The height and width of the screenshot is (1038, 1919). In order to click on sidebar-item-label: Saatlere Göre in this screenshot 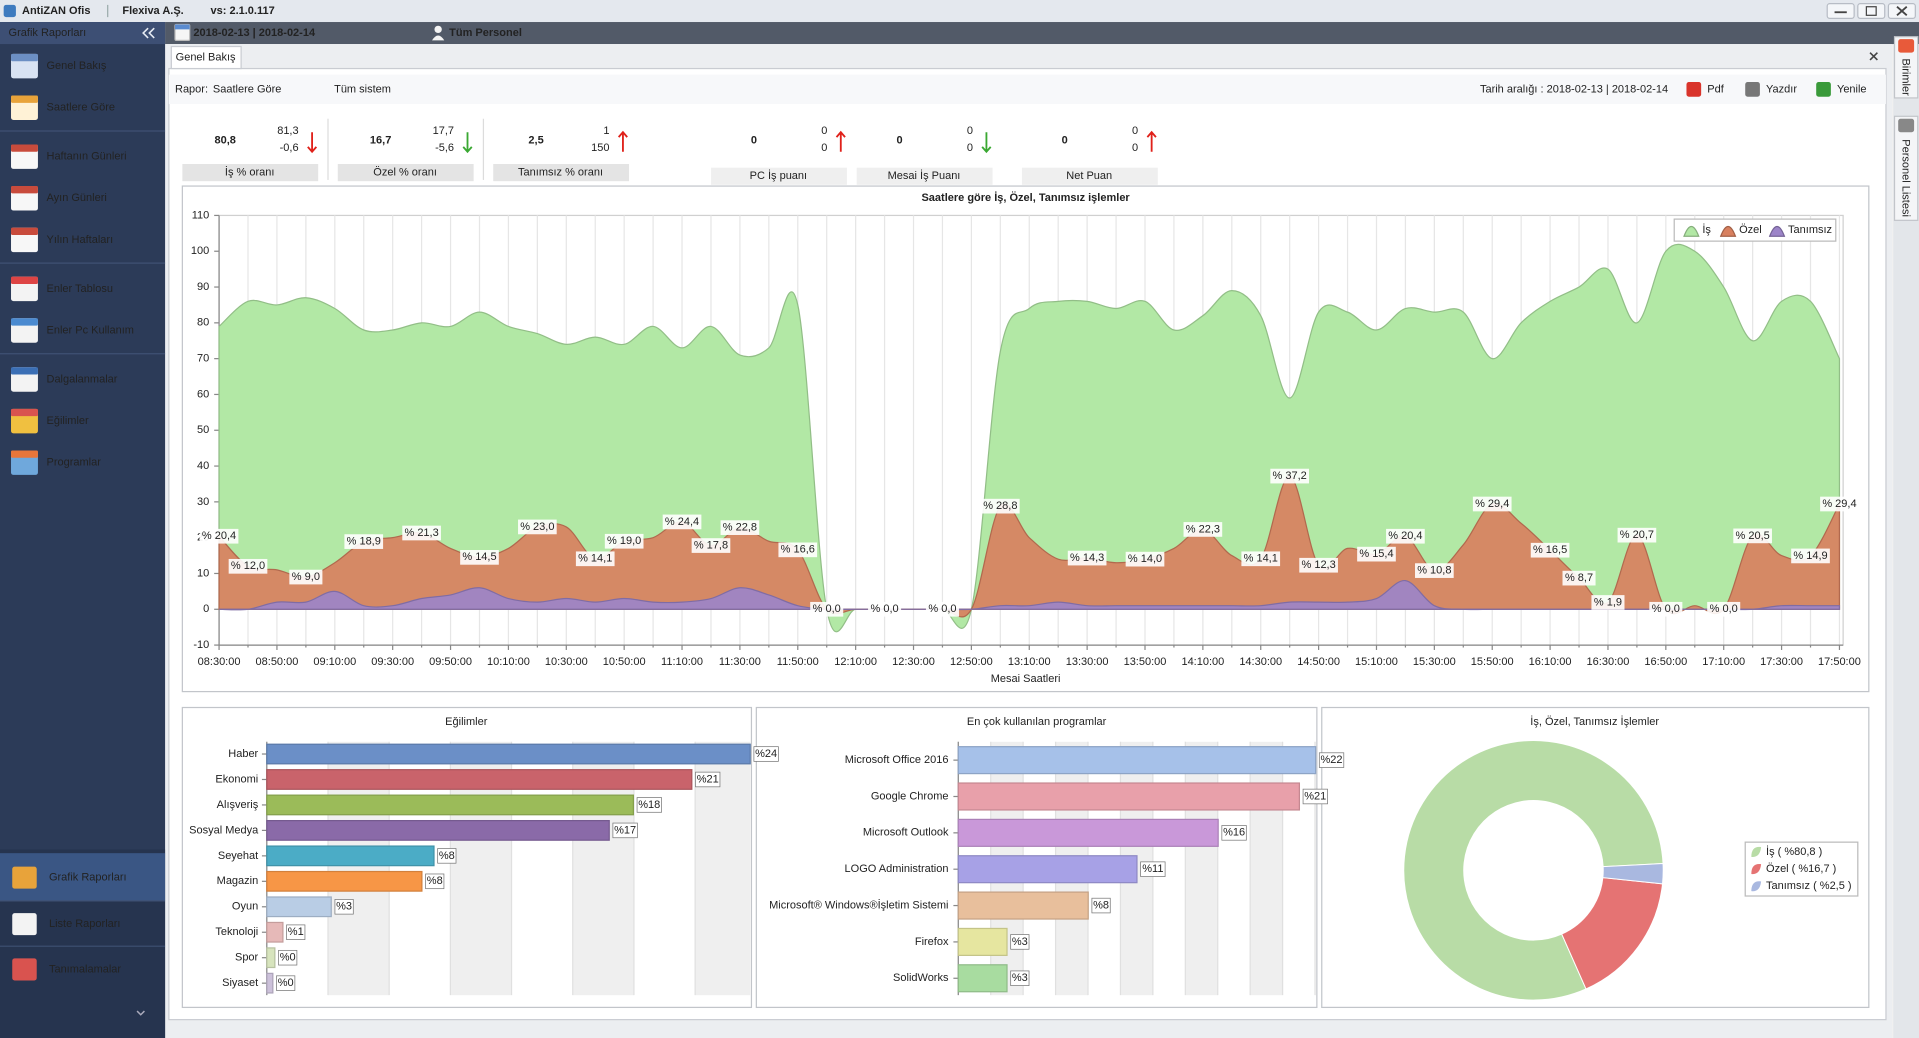, I will do `click(81, 108)`.